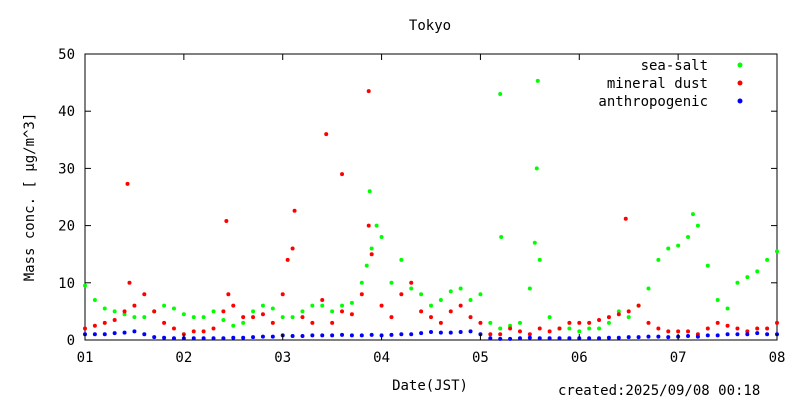 Image resolution: width=800 pixels, height=400 pixels. What do you see at coordinates (740, 83) in the screenshot?
I see `legend-marker` at bounding box center [740, 83].